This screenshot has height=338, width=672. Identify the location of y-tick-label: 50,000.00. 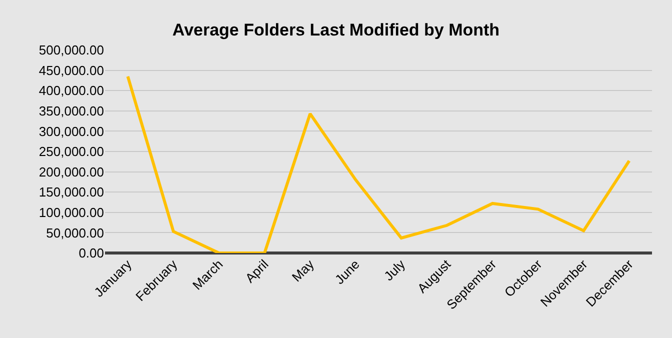
(75, 232).